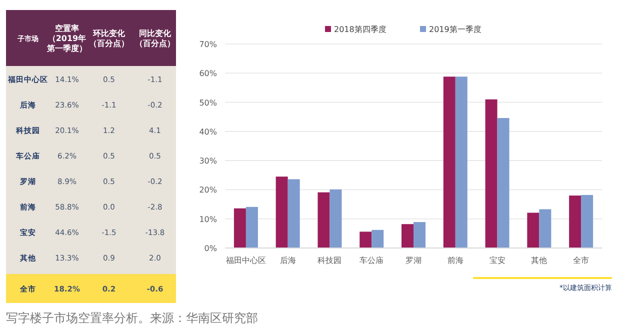 The width and height of the screenshot is (623, 335). Describe the element at coordinates (360, 29) in the screenshot. I see `legend-label: 2018第四季度` at that location.